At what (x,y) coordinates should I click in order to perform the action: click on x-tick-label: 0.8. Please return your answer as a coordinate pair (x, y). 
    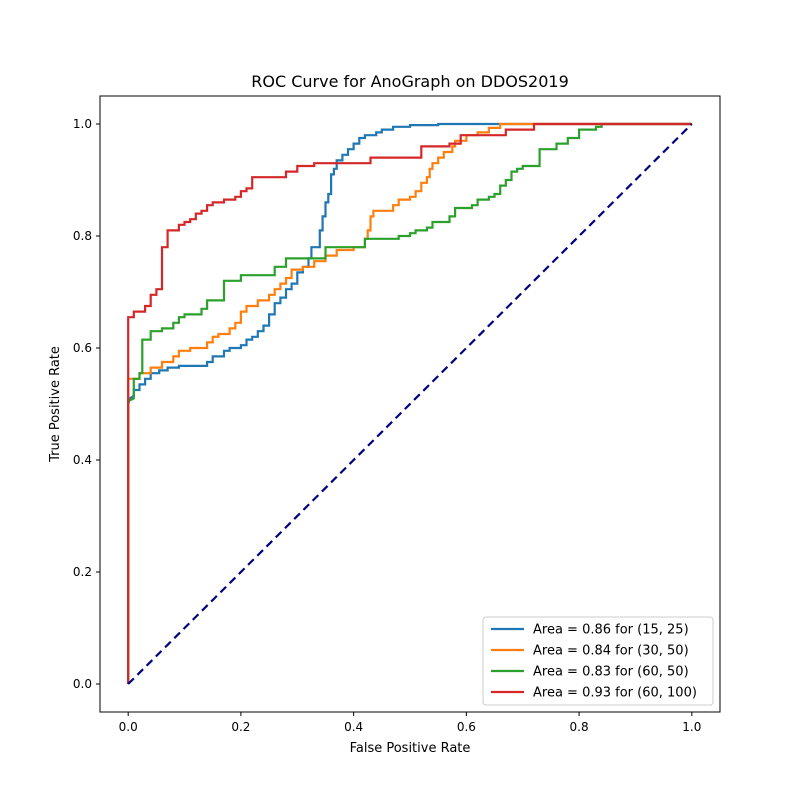
    Looking at the image, I should click on (579, 727).